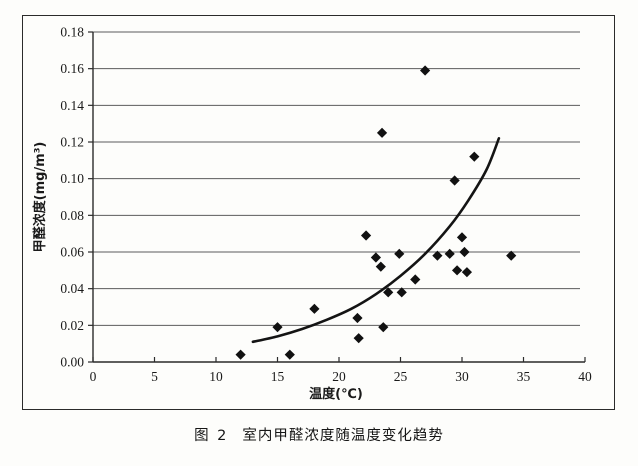  What do you see at coordinates (72, 215) in the screenshot?
I see `y-tick-label: 0.08` at bounding box center [72, 215].